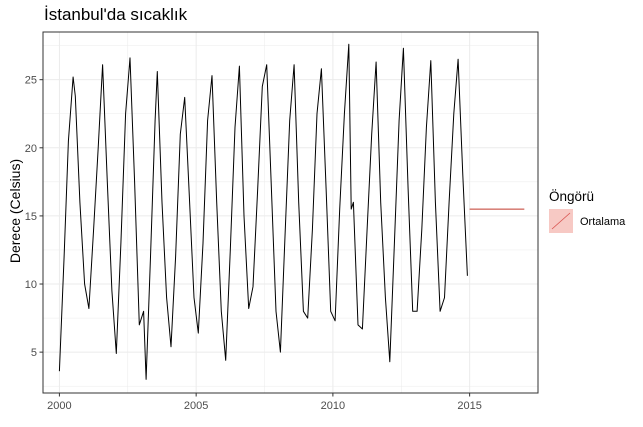 Image resolution: width=643 pixels, height=427 pixels. What do you see at coordinates (333, 406) in the screenshot?
I see `x-tick-label: 2010` at bounding box center [333, 406].